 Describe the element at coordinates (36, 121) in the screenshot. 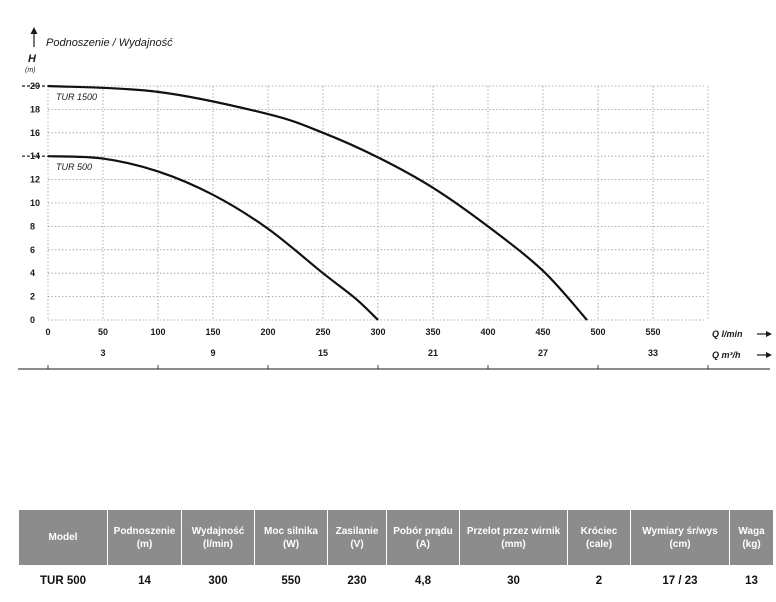

I see `shutoff-dashes` at that location.